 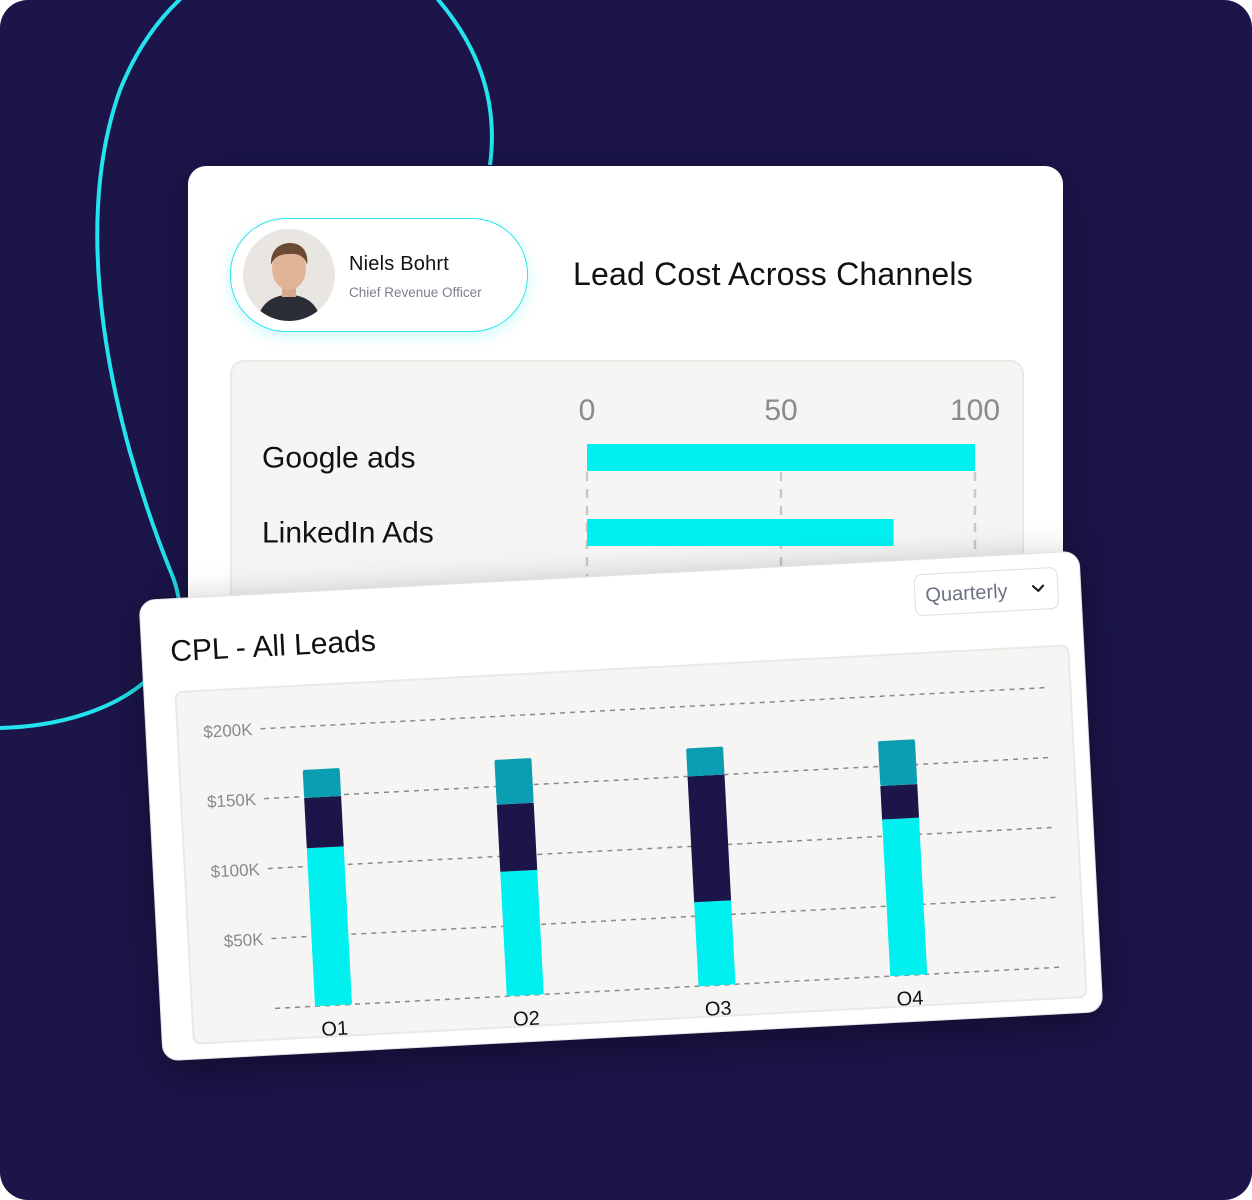 What do you see at coordinates (235, 871) in the screenshot?
I see `y-tick-label: $100K` at bounding box center [235, 871].